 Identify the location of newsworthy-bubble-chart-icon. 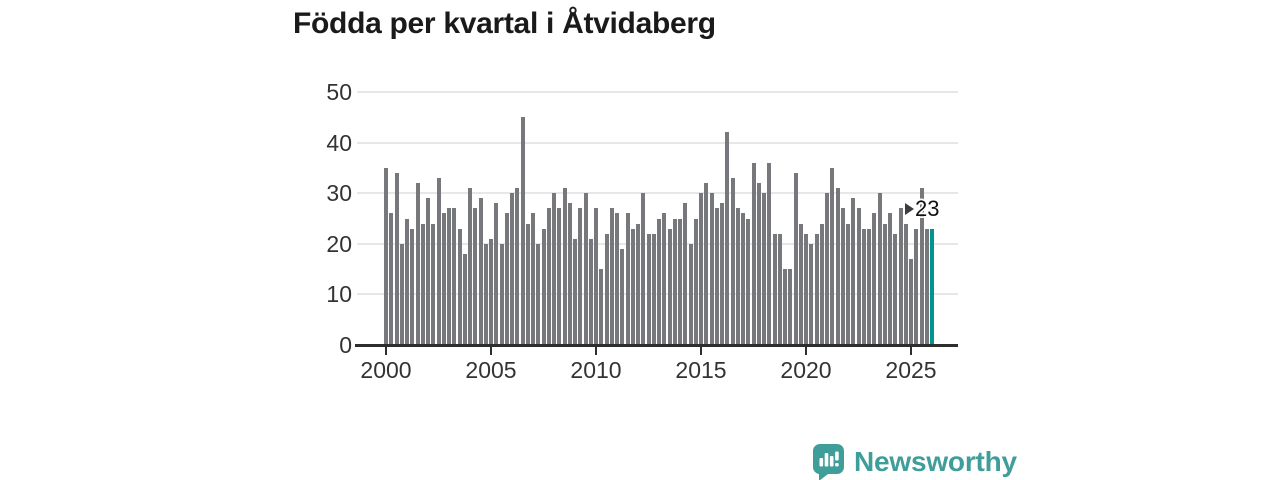
(828, 461).